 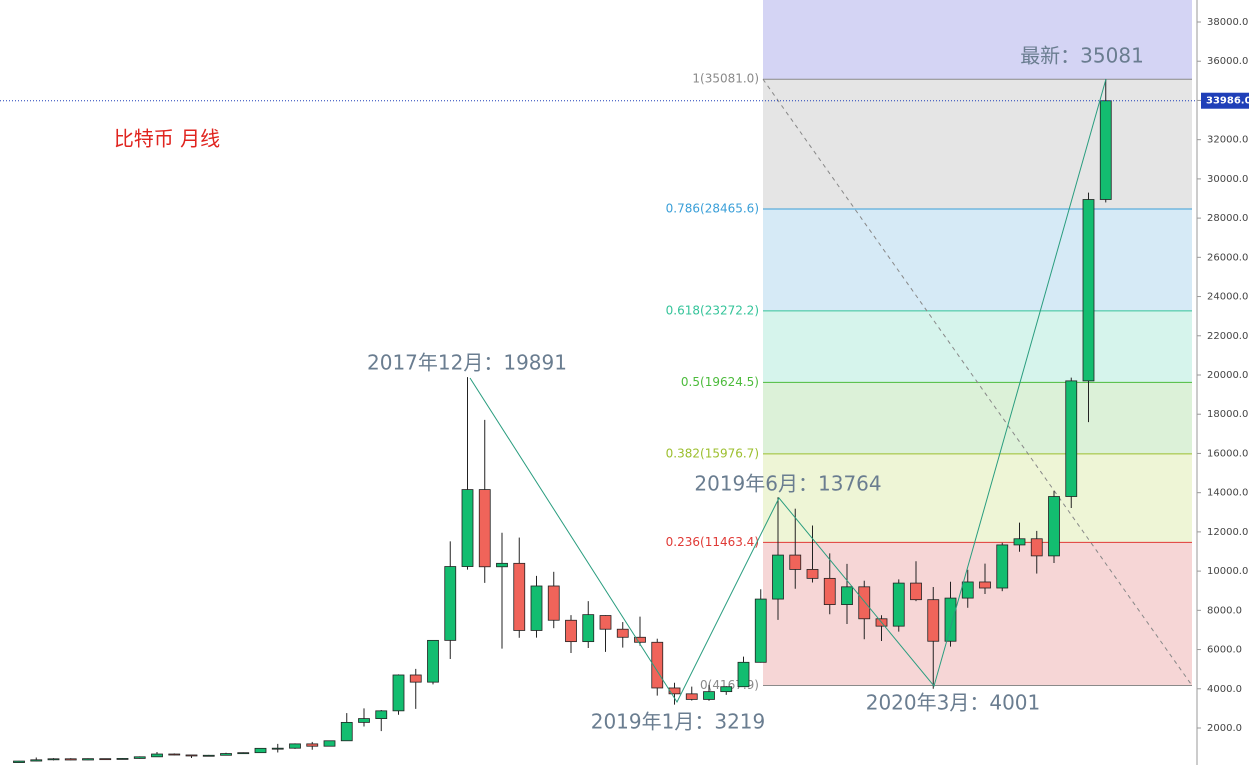 I want to click on last-price-box, so click(x=1225, y=100).